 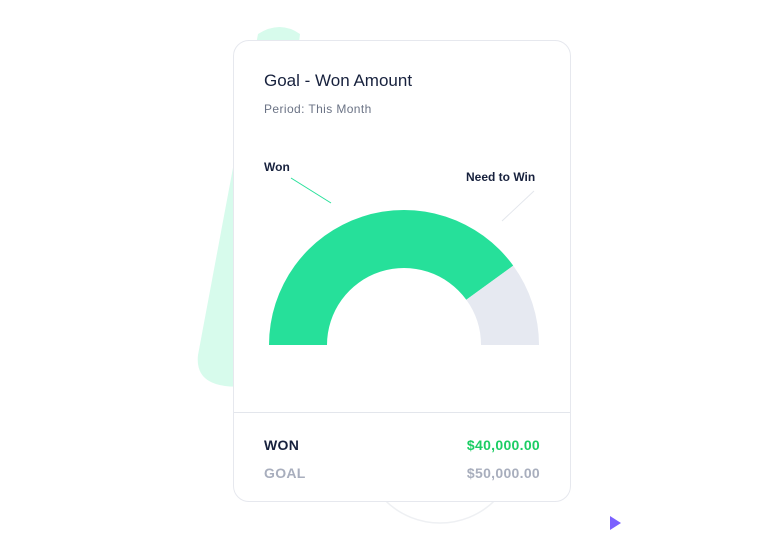 What do you see at coordinates (277, 167) in the screenshot?
I see `won-chart-label: Won` at bounding box center [277, 167].